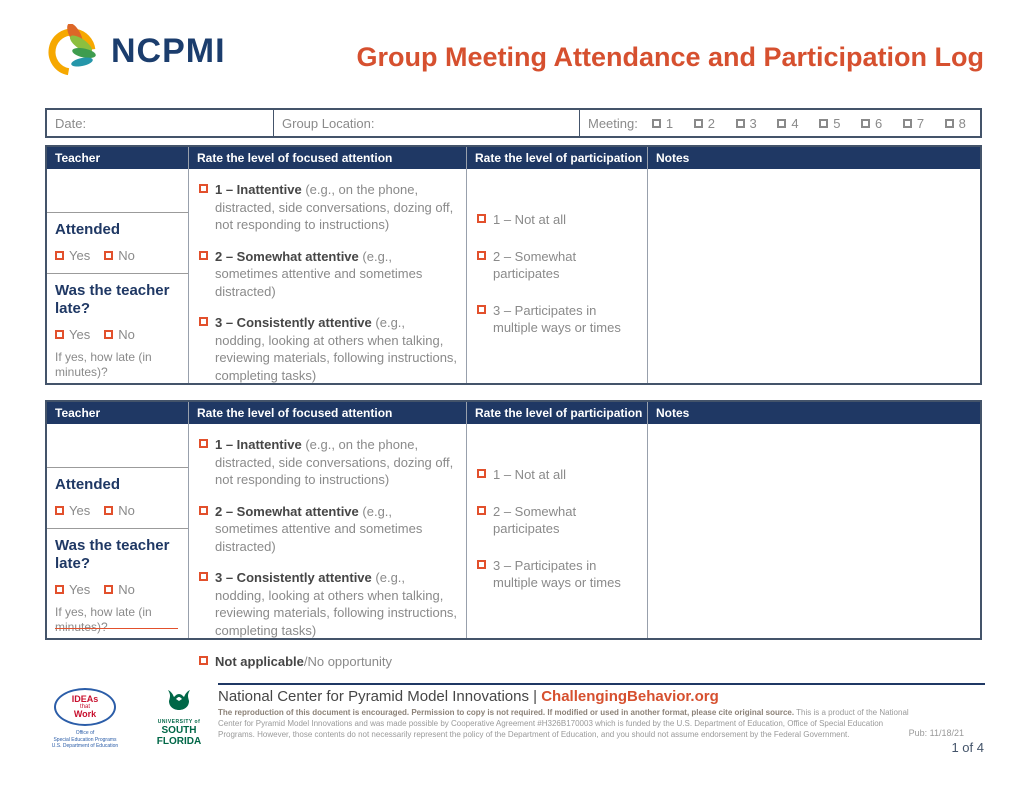  What do you see at coordinates (601, 684) in the screenshot?
I see `footer-divider` at bounding box center [601, 684].